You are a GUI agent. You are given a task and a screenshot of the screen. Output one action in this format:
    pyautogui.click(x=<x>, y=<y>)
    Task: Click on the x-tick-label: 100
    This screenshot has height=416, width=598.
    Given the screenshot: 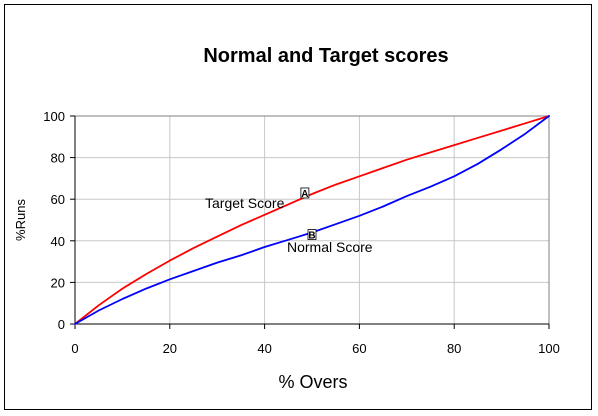 What is the action you would take?
    pyautogui.click(x=549, y=348)
    